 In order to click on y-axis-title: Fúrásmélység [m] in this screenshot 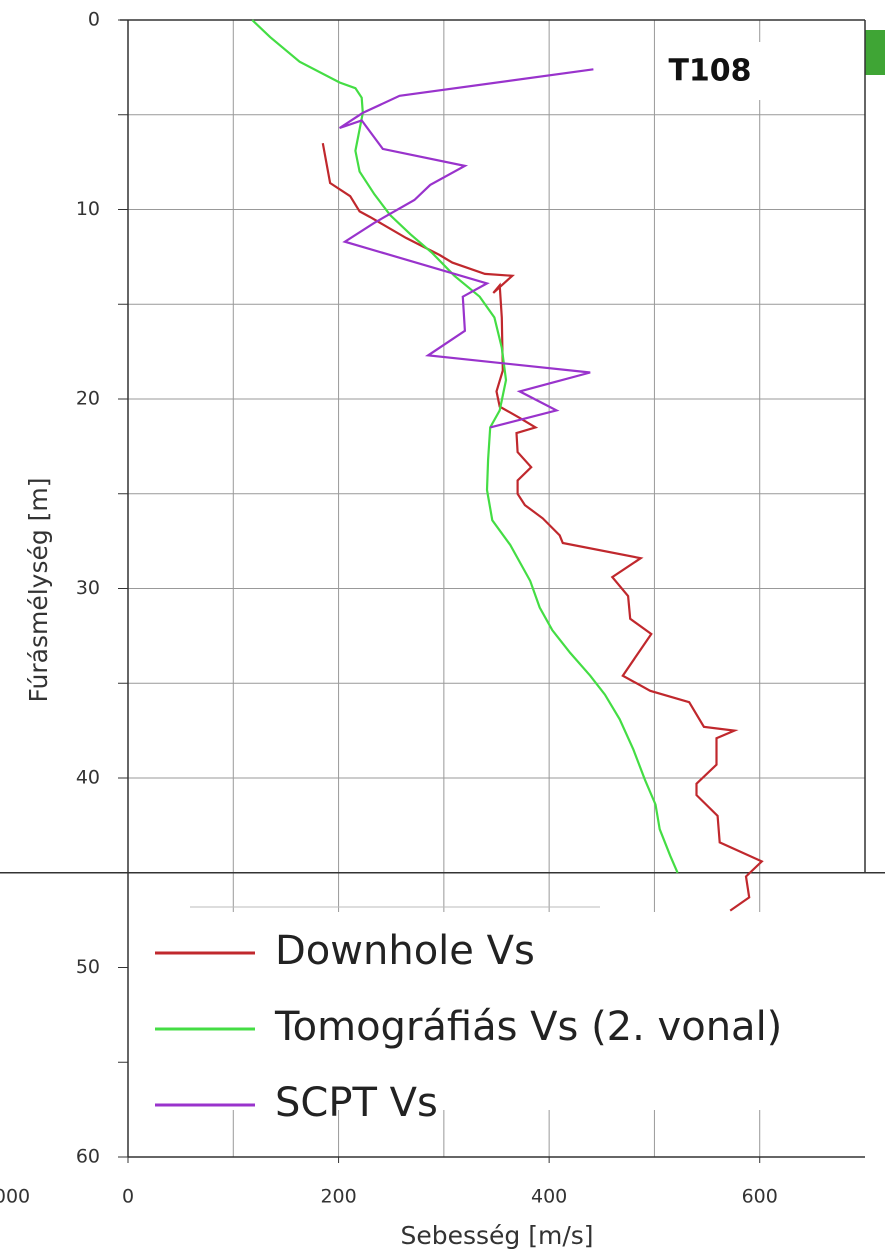, I will do `click(38, 589)`.